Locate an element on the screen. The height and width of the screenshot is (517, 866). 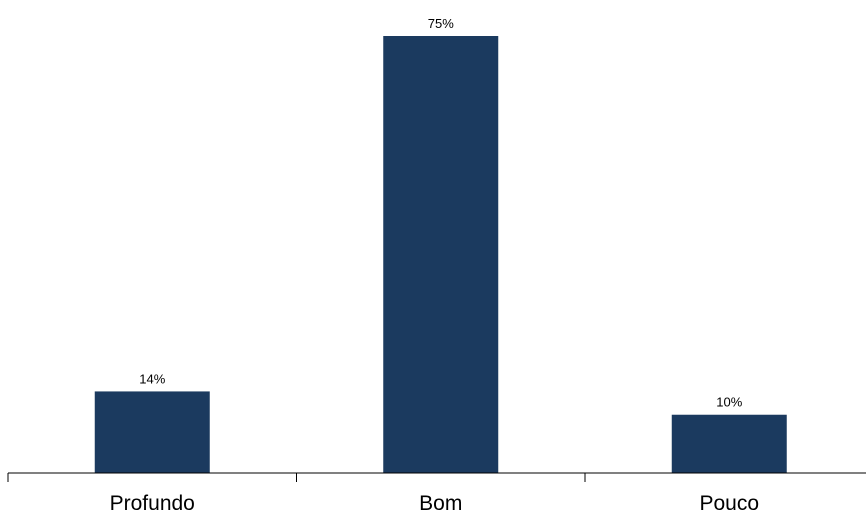
value-label-pouco: 10% is located at coordinates (729, 402).